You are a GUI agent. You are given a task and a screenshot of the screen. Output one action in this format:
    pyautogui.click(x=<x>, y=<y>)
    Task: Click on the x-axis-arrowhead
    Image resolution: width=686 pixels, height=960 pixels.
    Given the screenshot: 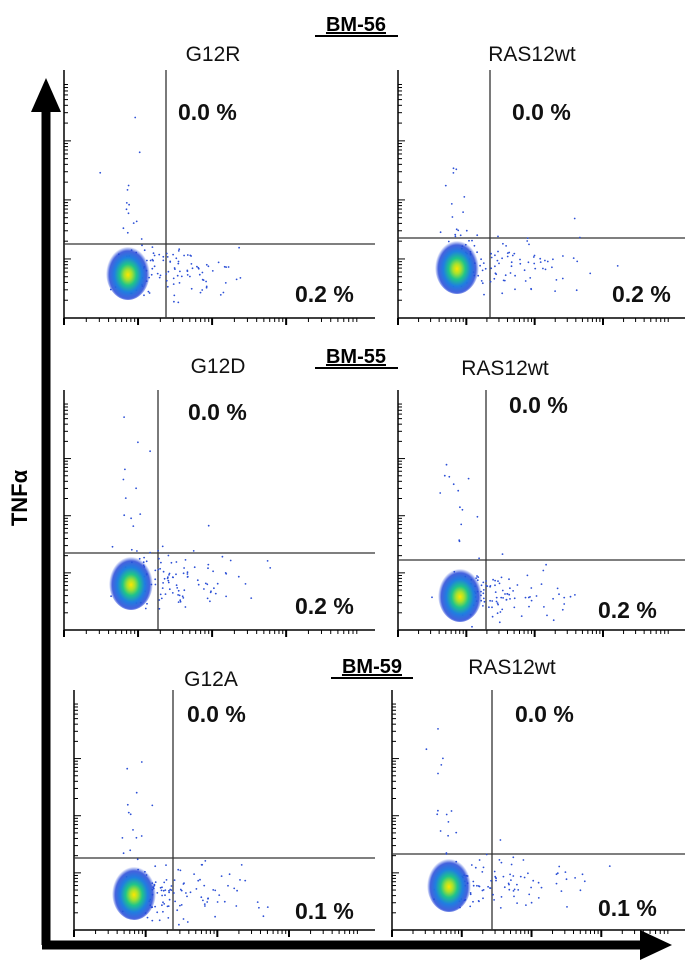 What is the action you would take?
    pyautogui.click(x=656, y=945)
    